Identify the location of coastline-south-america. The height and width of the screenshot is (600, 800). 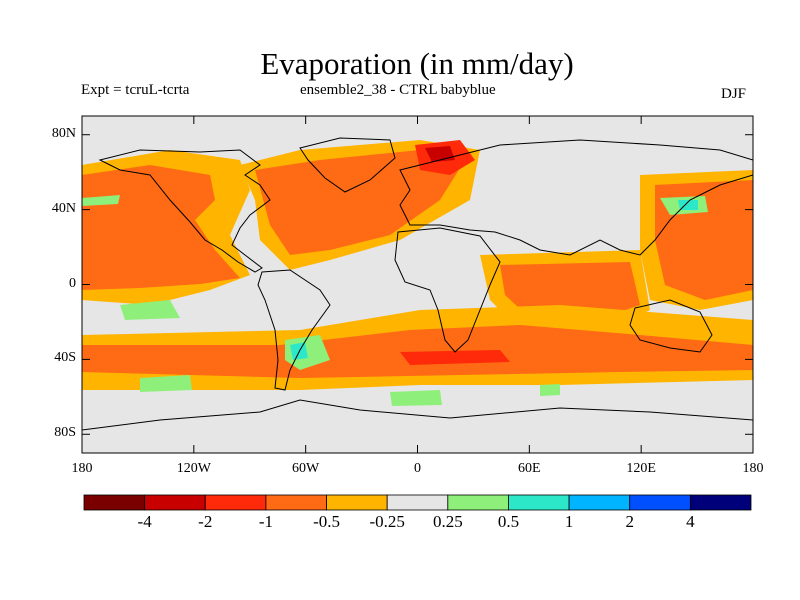
(294, 330).